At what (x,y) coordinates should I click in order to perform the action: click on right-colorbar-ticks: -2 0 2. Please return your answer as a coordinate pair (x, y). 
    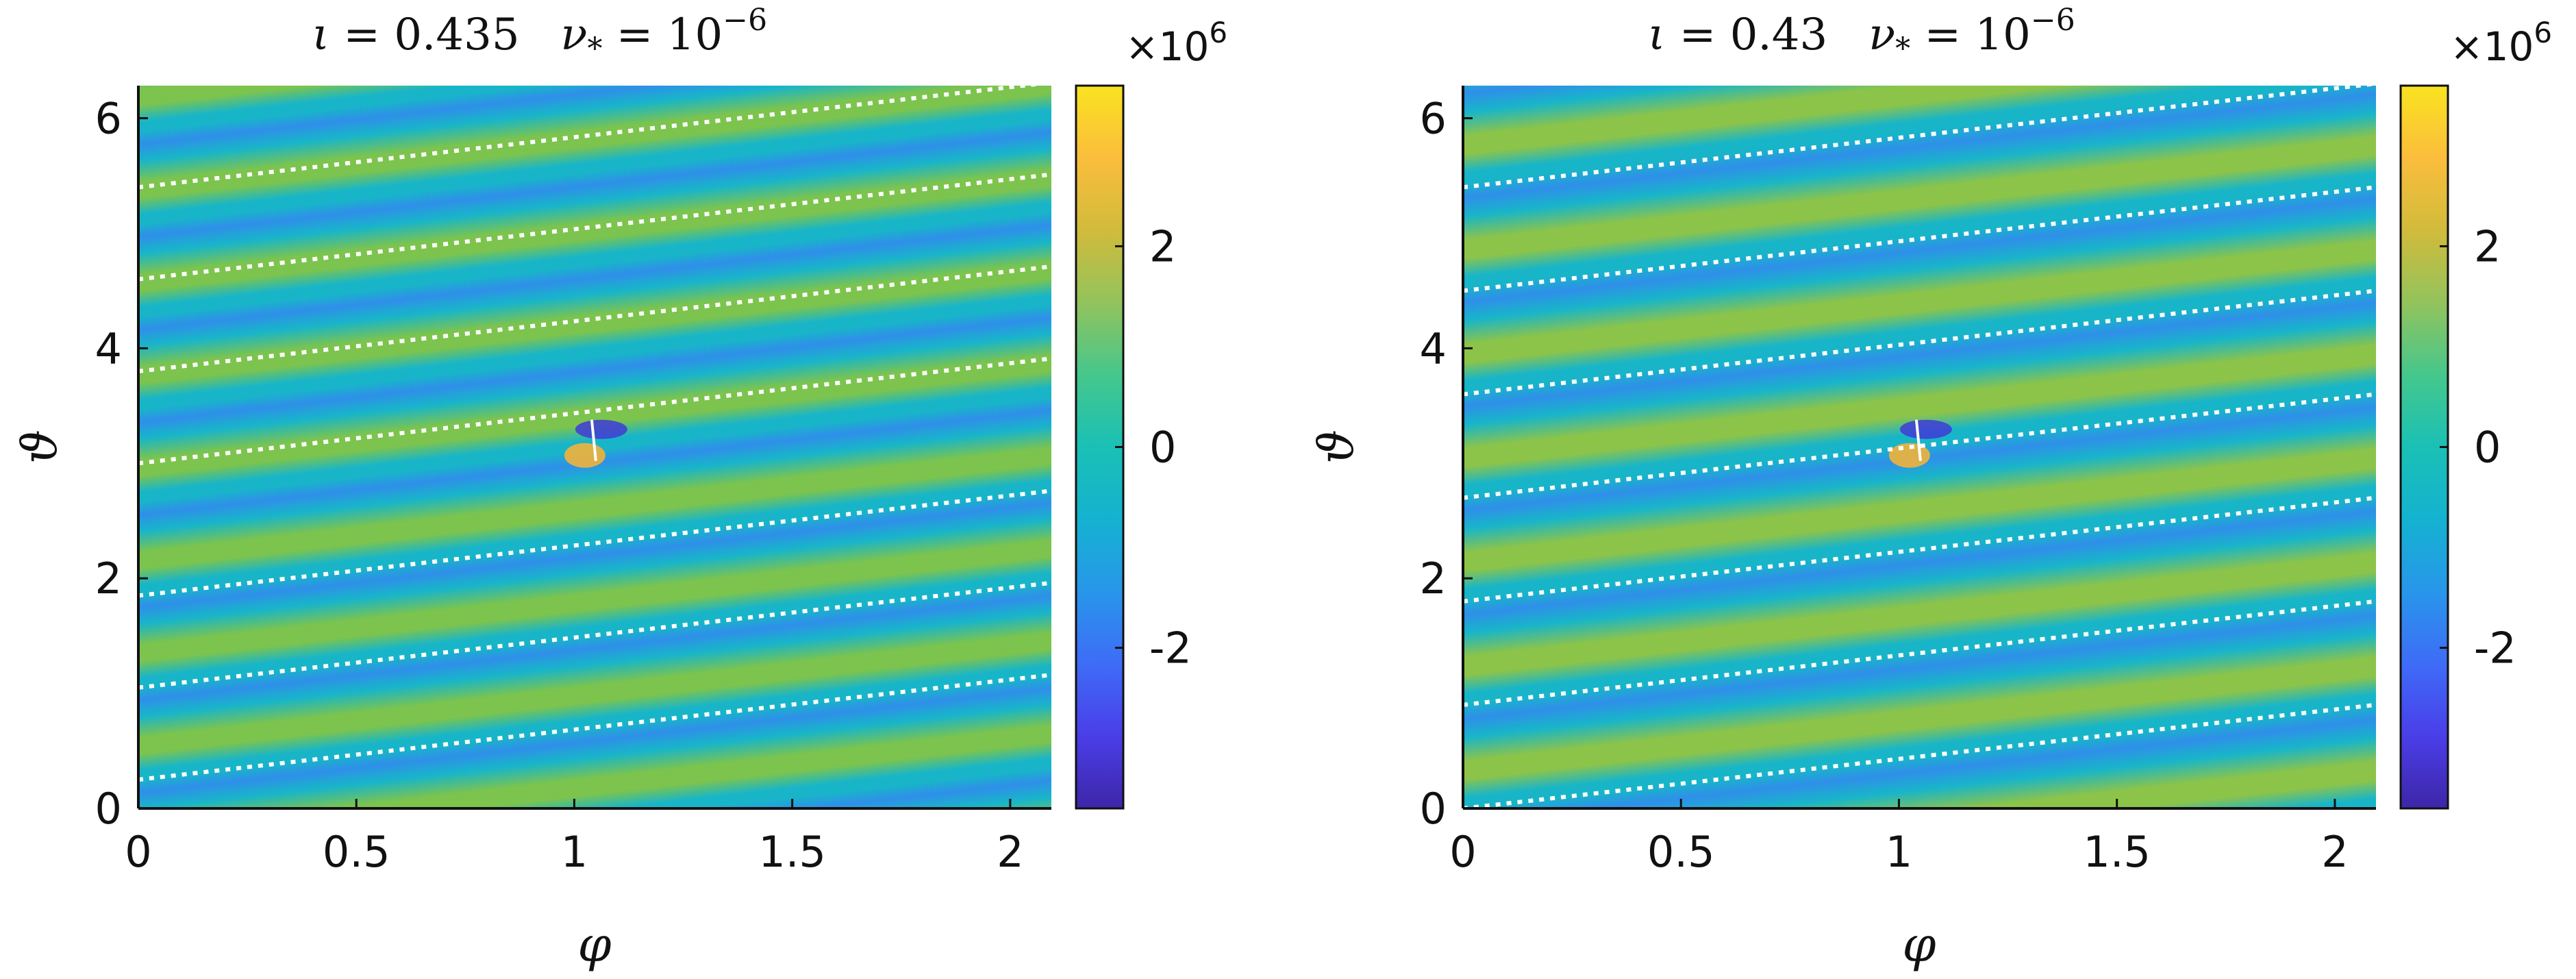
    Looking at the image, I should click on (2478, 447).